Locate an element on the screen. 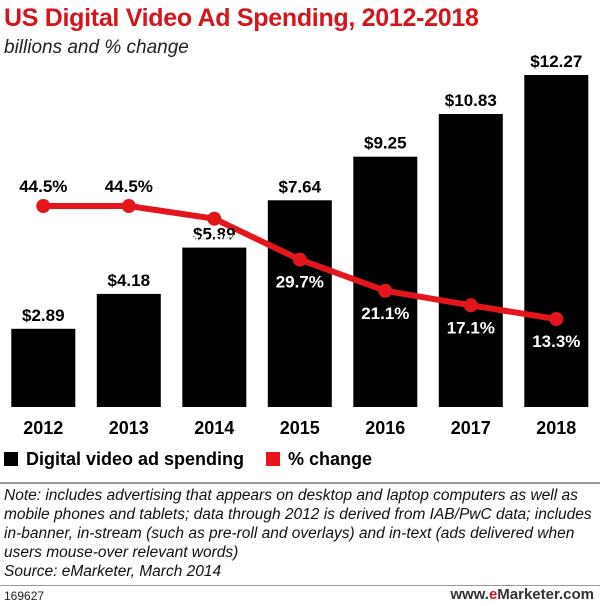 The width and height of the screenshot is (600, 606). chart-subtitle: billions and % change is located at coordinates (96, 47).